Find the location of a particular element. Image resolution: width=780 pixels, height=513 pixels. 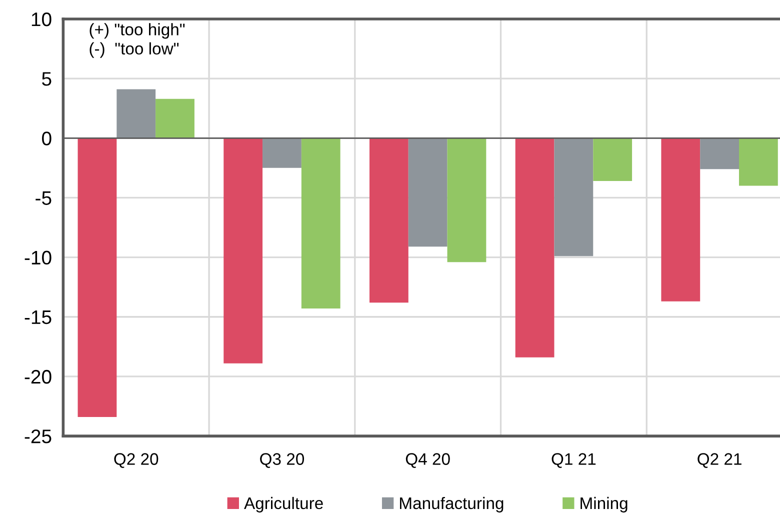

y-tick-label: -20 is located at coordinates (38, 377).